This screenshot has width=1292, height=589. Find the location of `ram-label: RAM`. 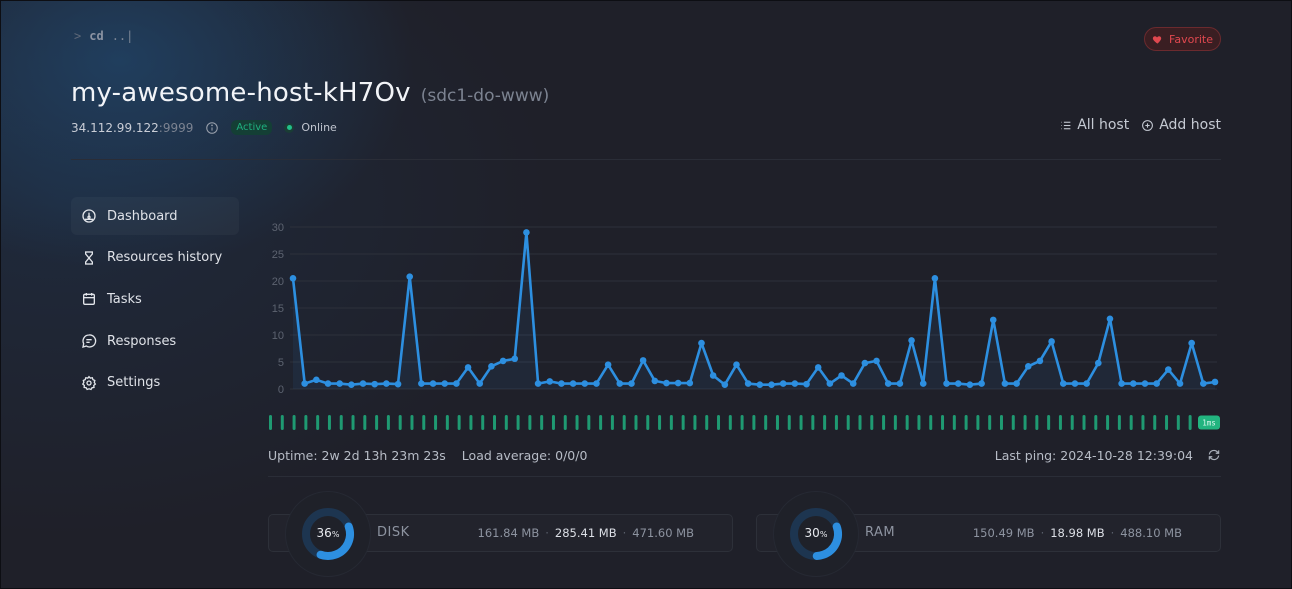

ram-label: RAM is located at coordinates (880, 532).